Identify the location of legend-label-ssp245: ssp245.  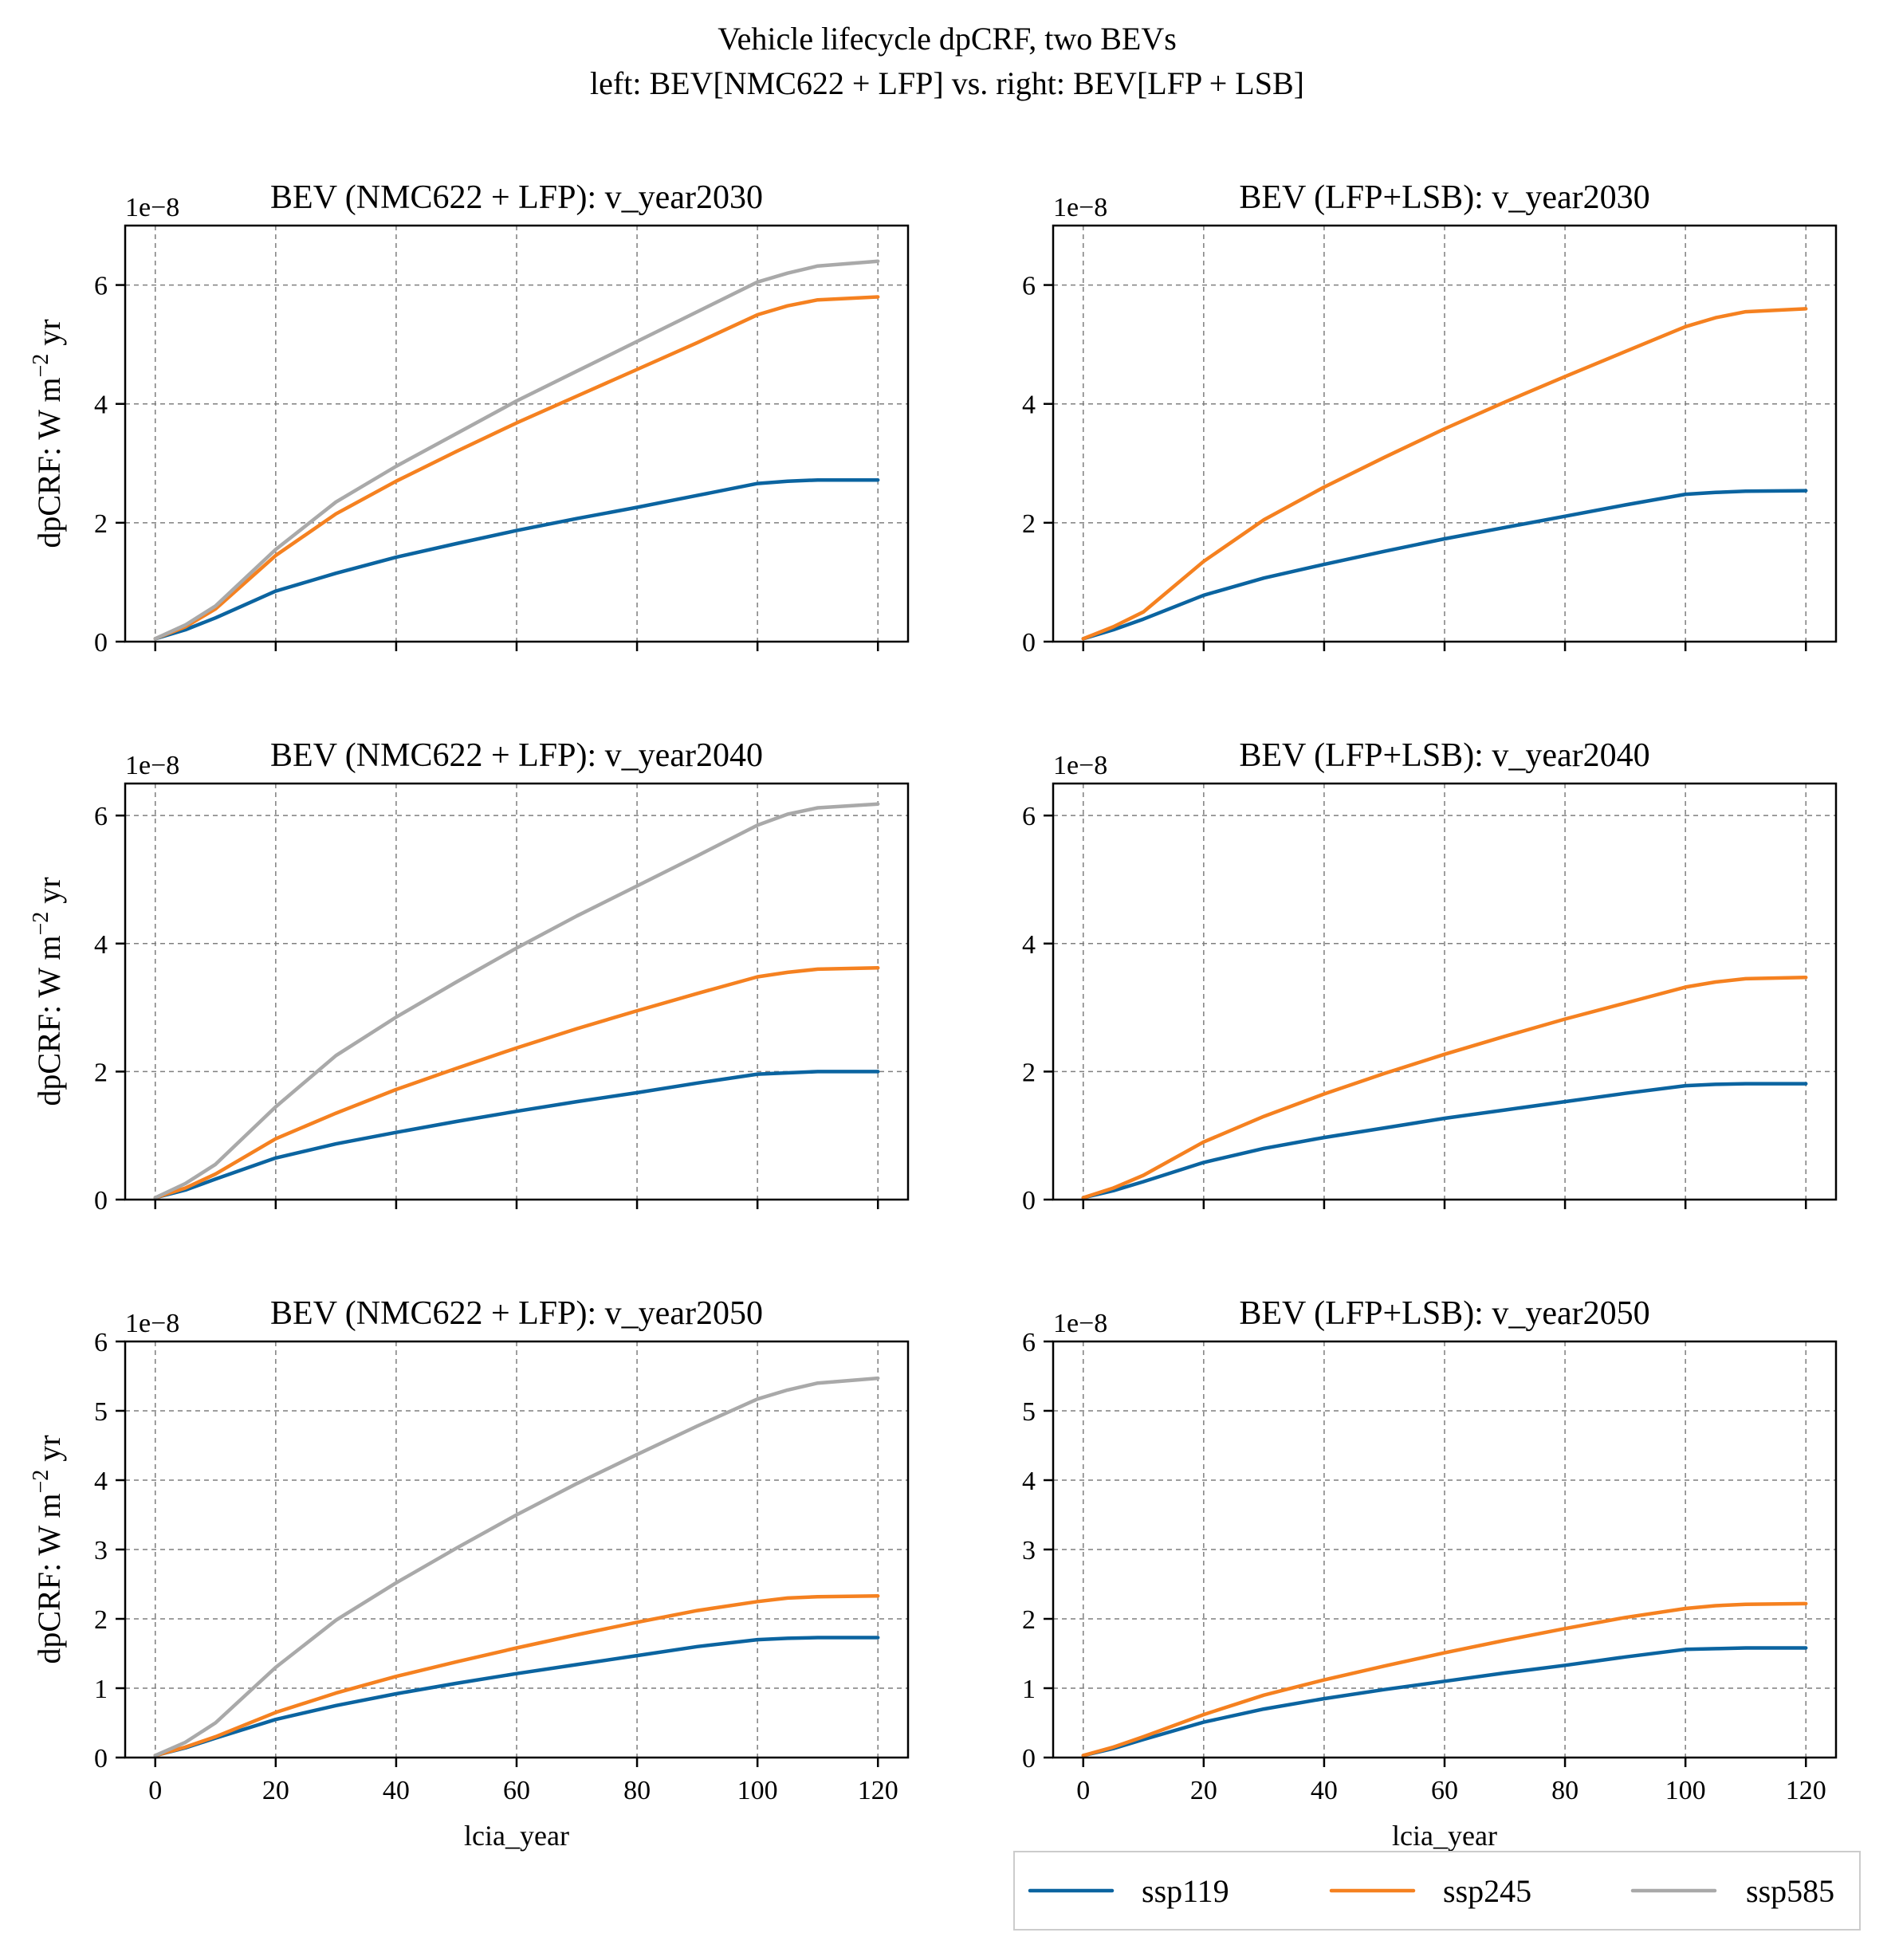
(1487, 1891).